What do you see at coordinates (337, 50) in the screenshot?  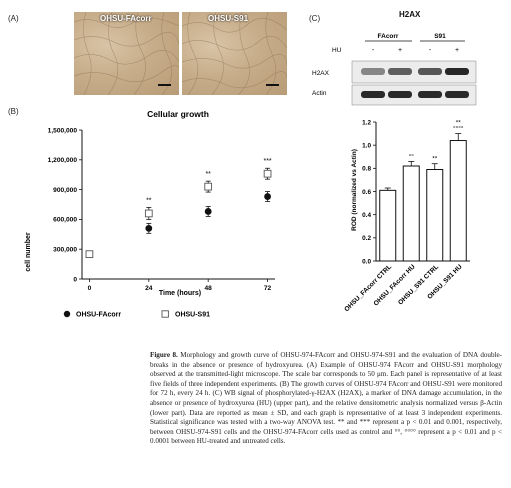 I see `hu-row-label: HU` at bounding box center [337, 50].